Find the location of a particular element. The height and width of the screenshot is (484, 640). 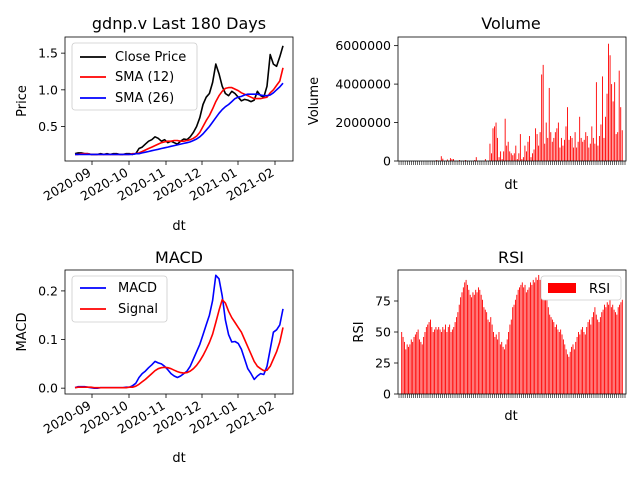

price-x-axis-label: dt is located at coordinates (178, 226).